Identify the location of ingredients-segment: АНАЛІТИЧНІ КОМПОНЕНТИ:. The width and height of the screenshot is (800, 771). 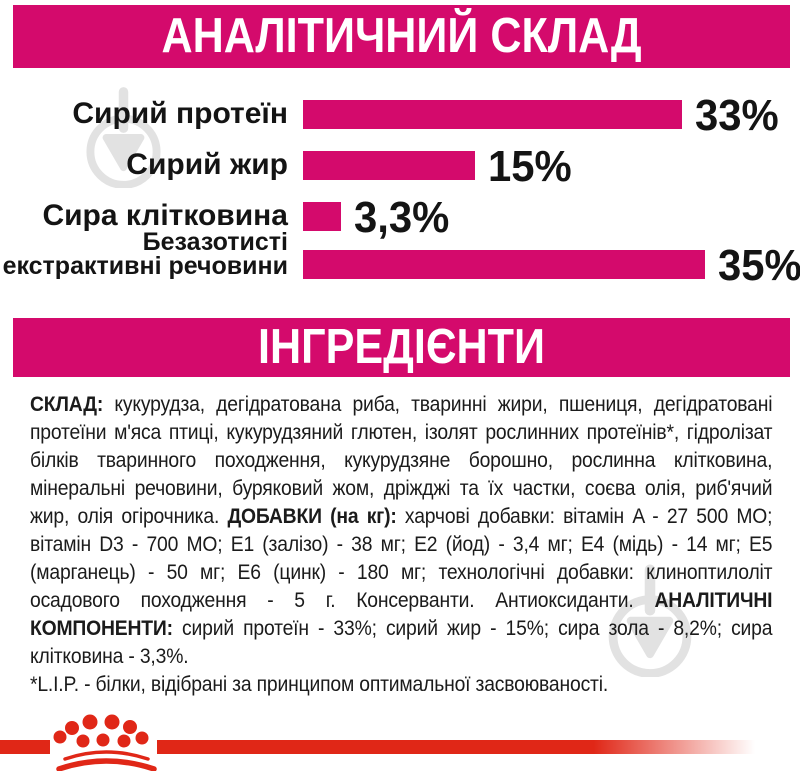
(401, 614).